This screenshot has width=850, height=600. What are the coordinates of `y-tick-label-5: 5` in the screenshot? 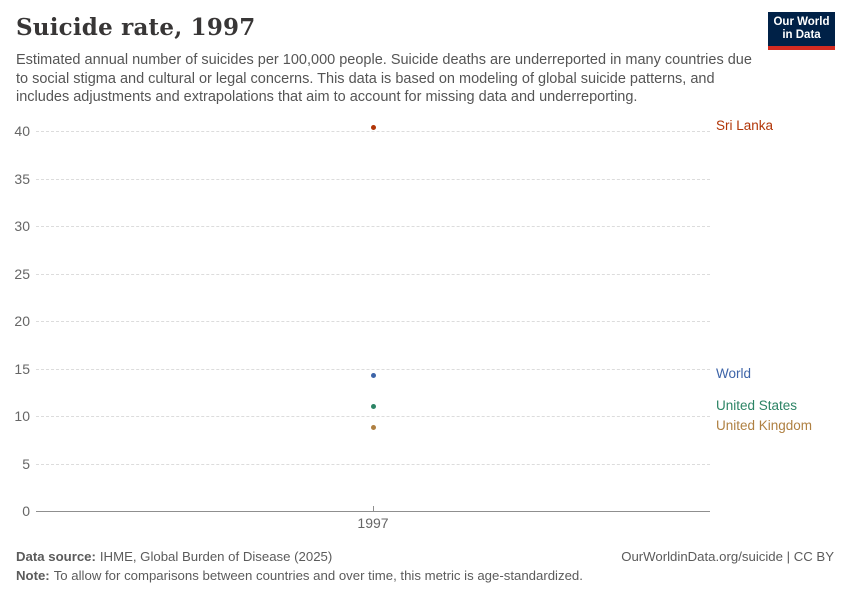 It's located at (26, 463).